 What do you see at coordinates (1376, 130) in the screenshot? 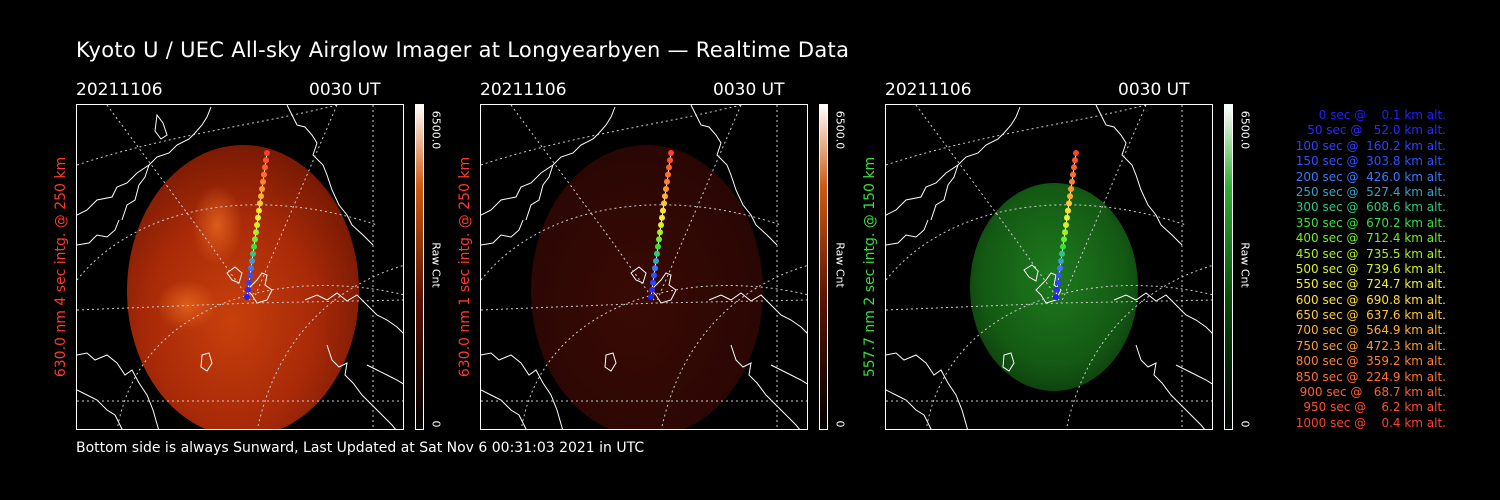
I see `legend-row: 50 sec @ 52.0 km alt.` at bounding box center [1376, 130].